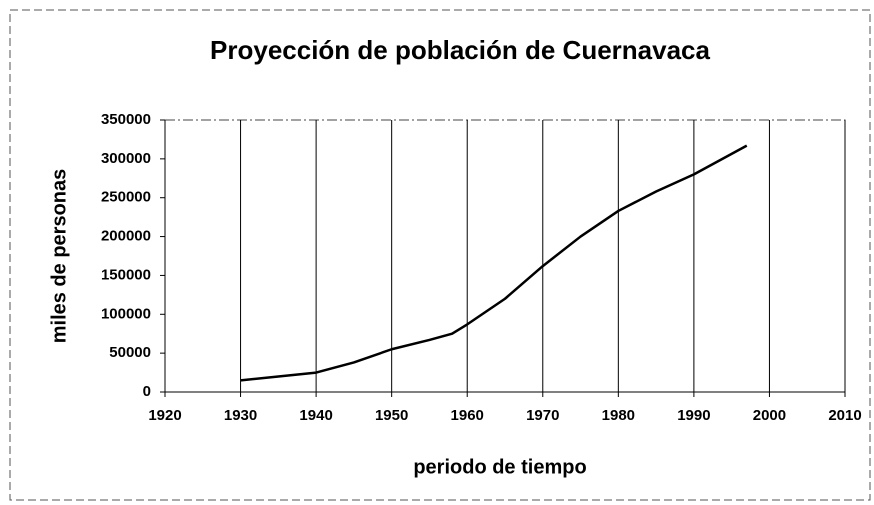 The image size is (874, 505). What do you see at coordinates (126, 236) in the screenshot?
I see `y-tick-label: 200000` at bounding box center [126, 236].